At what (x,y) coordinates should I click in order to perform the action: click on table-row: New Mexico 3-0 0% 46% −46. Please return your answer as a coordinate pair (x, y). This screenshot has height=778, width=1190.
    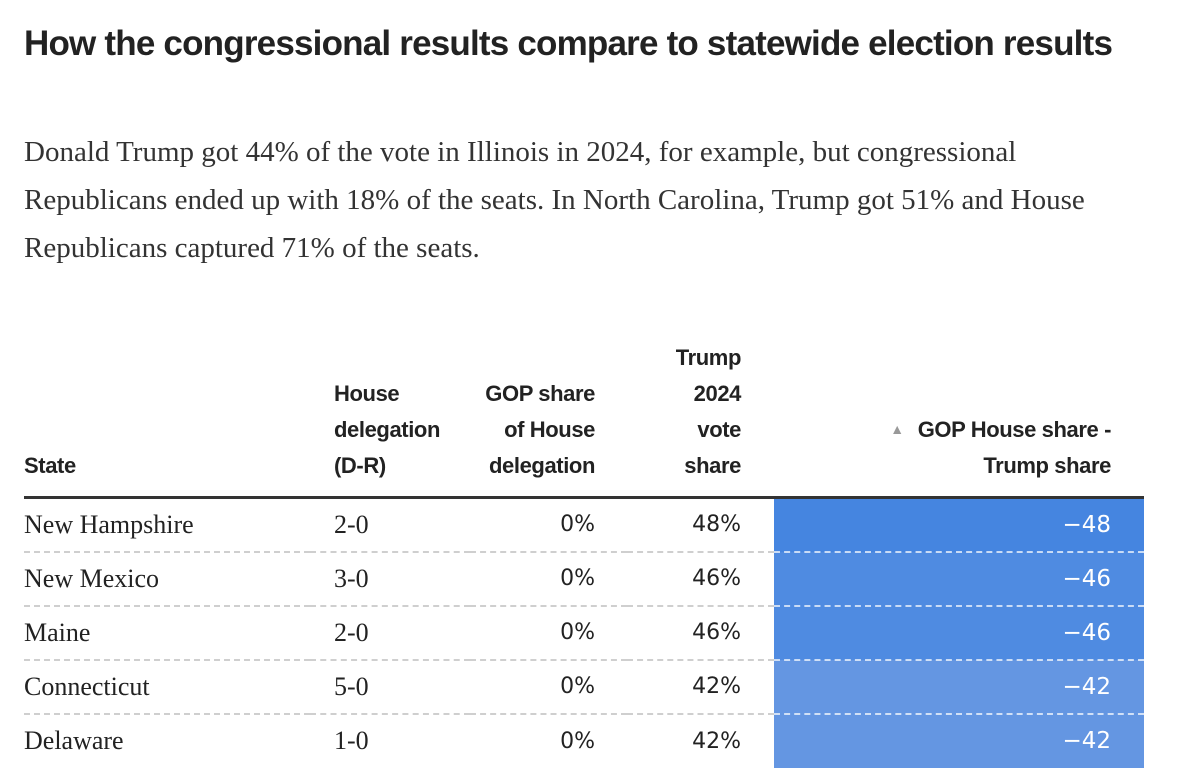
    Looking at the image, I should click on (584, 579).